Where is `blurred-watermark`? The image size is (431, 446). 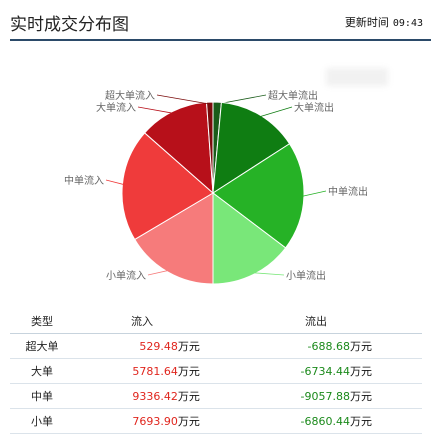 blurred-watermark is located at coordinates (357, 77).